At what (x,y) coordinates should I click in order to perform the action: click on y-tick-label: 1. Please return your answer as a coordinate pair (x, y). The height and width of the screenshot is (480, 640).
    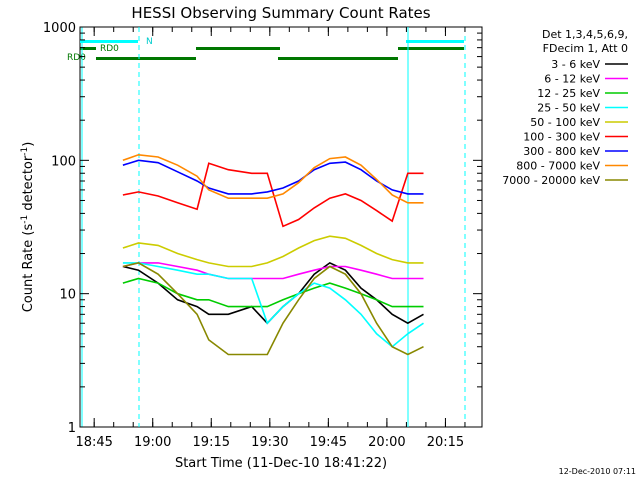
    Looking at the image, I should click on (72, 428).